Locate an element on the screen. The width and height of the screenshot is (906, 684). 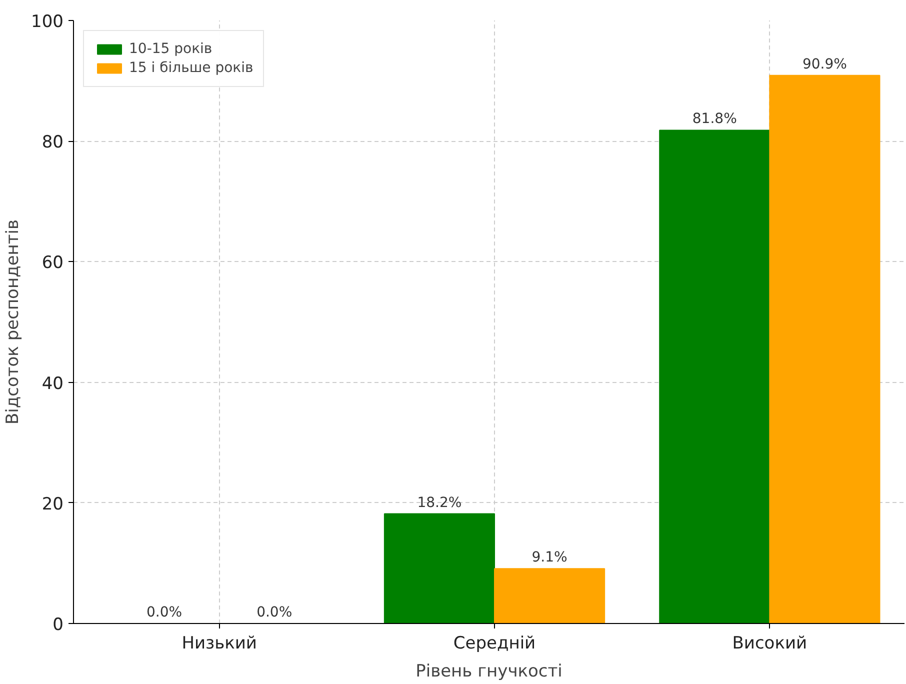
y-tick-label: 100 is located at coordinates (47, 22).